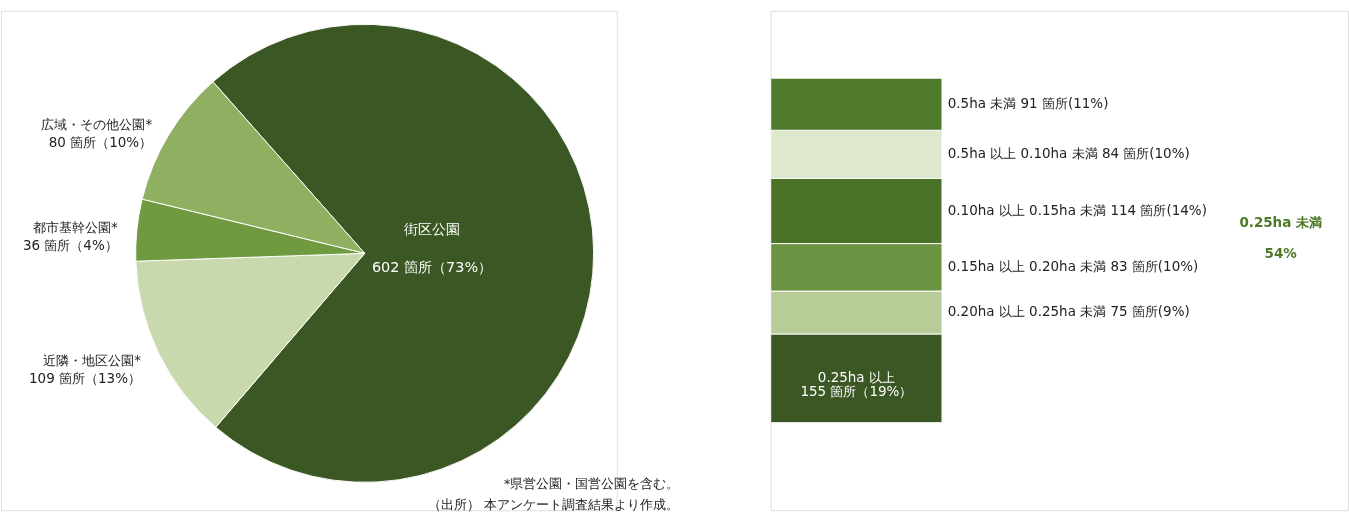 The height and width of the screenshot is (519, 1349). What do you see at coordinates (554, 505) in the screenshot?
I see `text: （出所） 本アンケート調査結果より作成。` at bounding box center [554, 505].